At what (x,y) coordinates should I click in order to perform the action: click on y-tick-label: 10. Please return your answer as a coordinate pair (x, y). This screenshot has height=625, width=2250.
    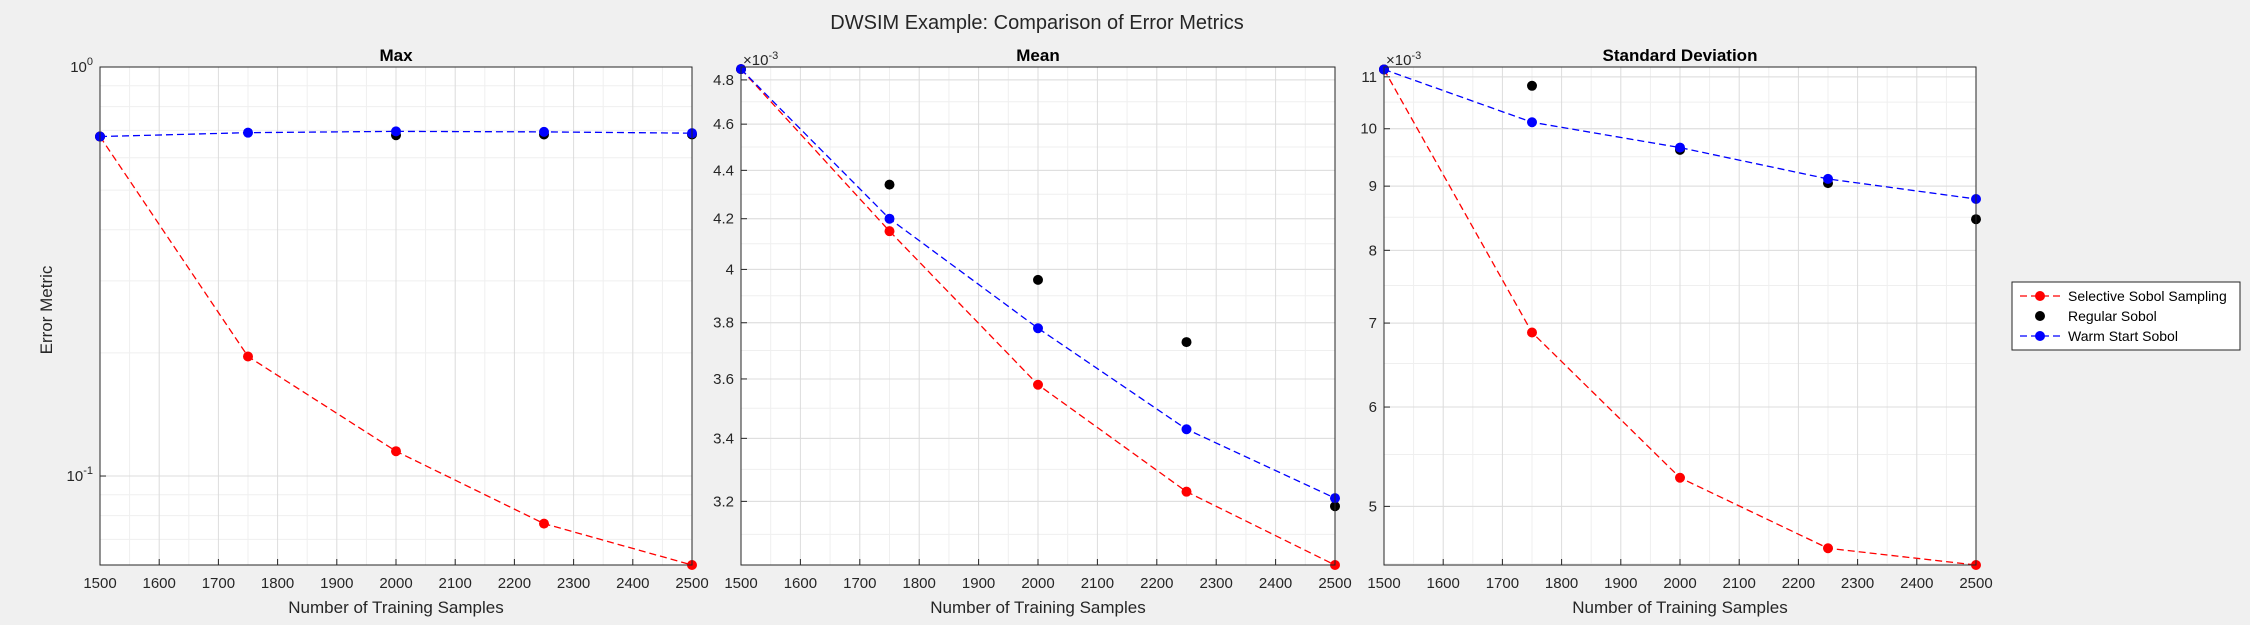
    Looking at the image, I should click on (1368, 129).